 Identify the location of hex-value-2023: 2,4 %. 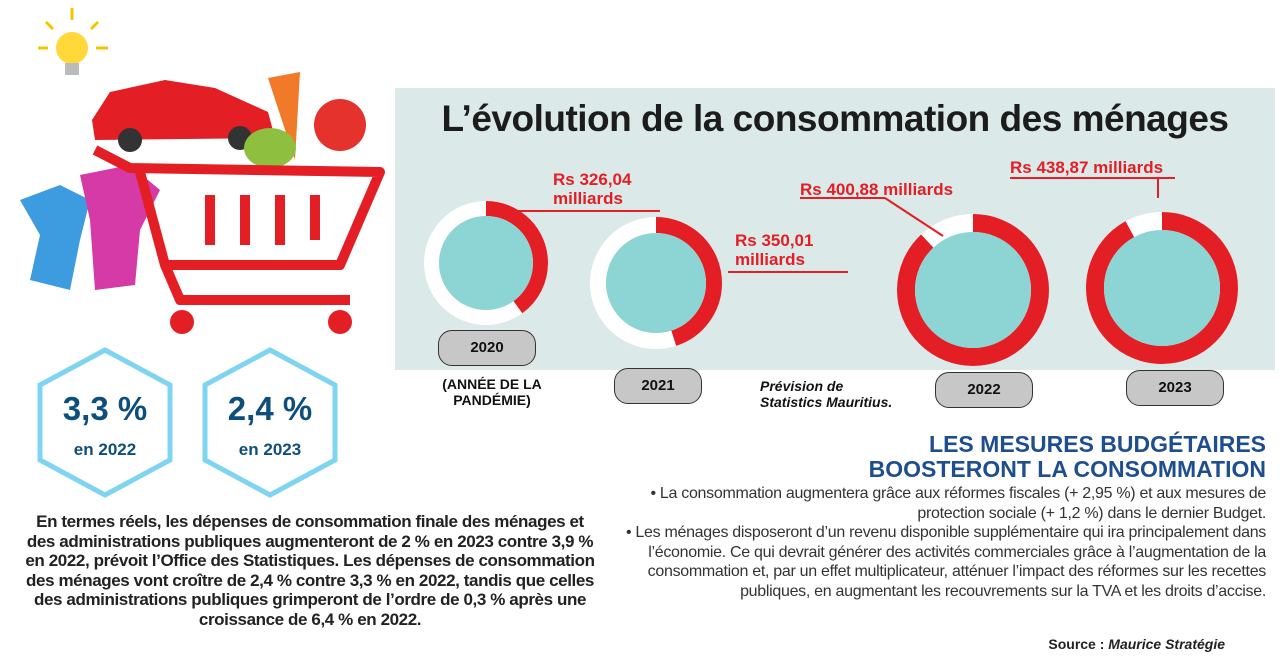
(270, 408).